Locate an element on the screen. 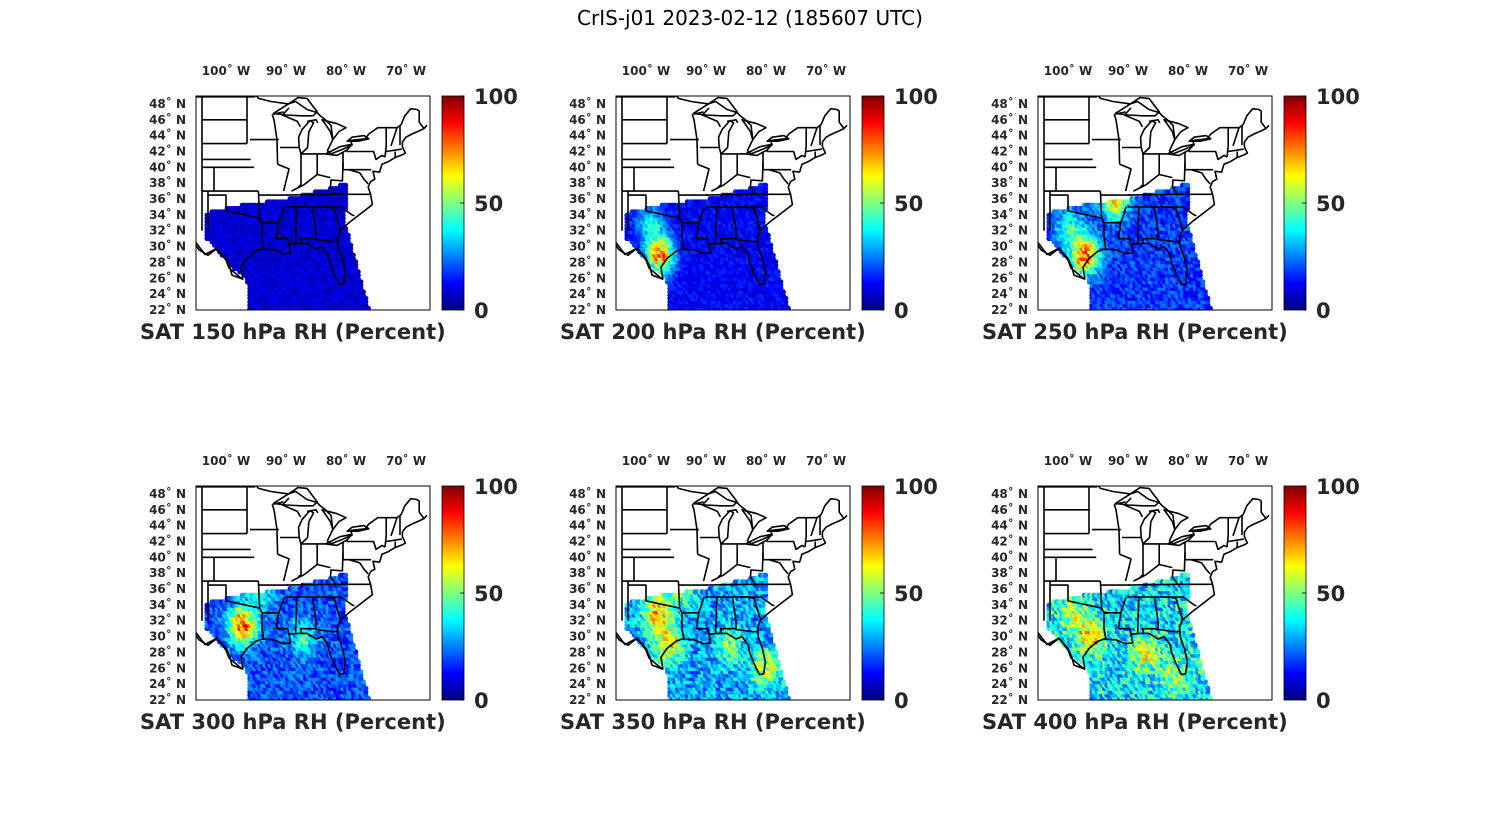 The height and width of the screenshot is (825, 1500). longitude-tick-label: 70˚ W is located at coordinates (406, 70).